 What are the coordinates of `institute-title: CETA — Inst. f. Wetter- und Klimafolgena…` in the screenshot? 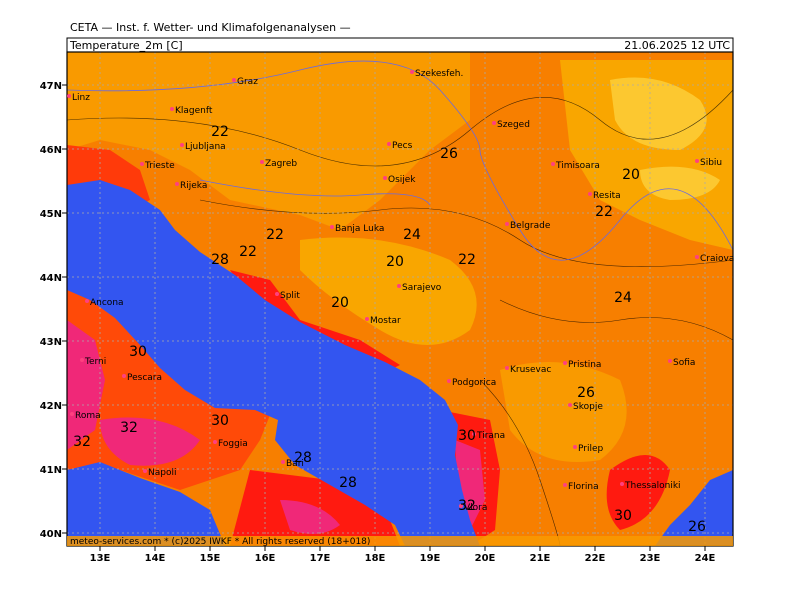 It's located at (210, 27).